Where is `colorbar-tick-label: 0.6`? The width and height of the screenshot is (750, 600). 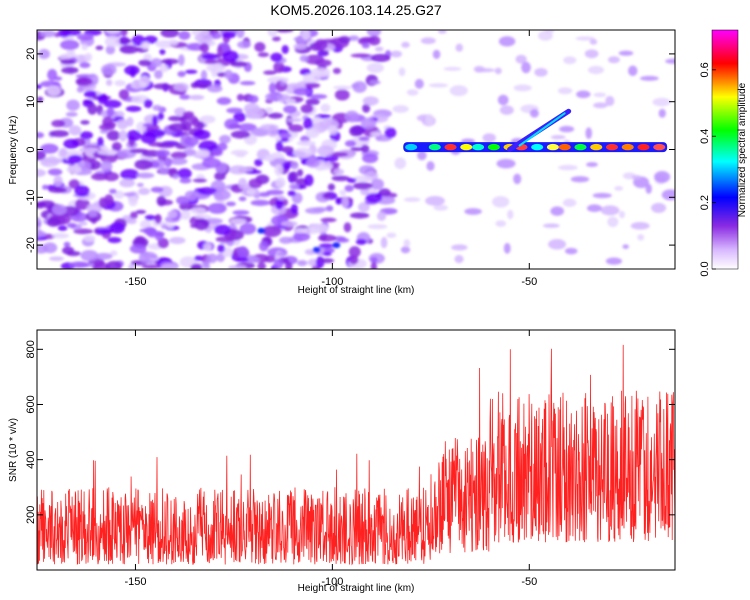
colorbar-tick-label: 0.6 is located at coordinates (705, 69).